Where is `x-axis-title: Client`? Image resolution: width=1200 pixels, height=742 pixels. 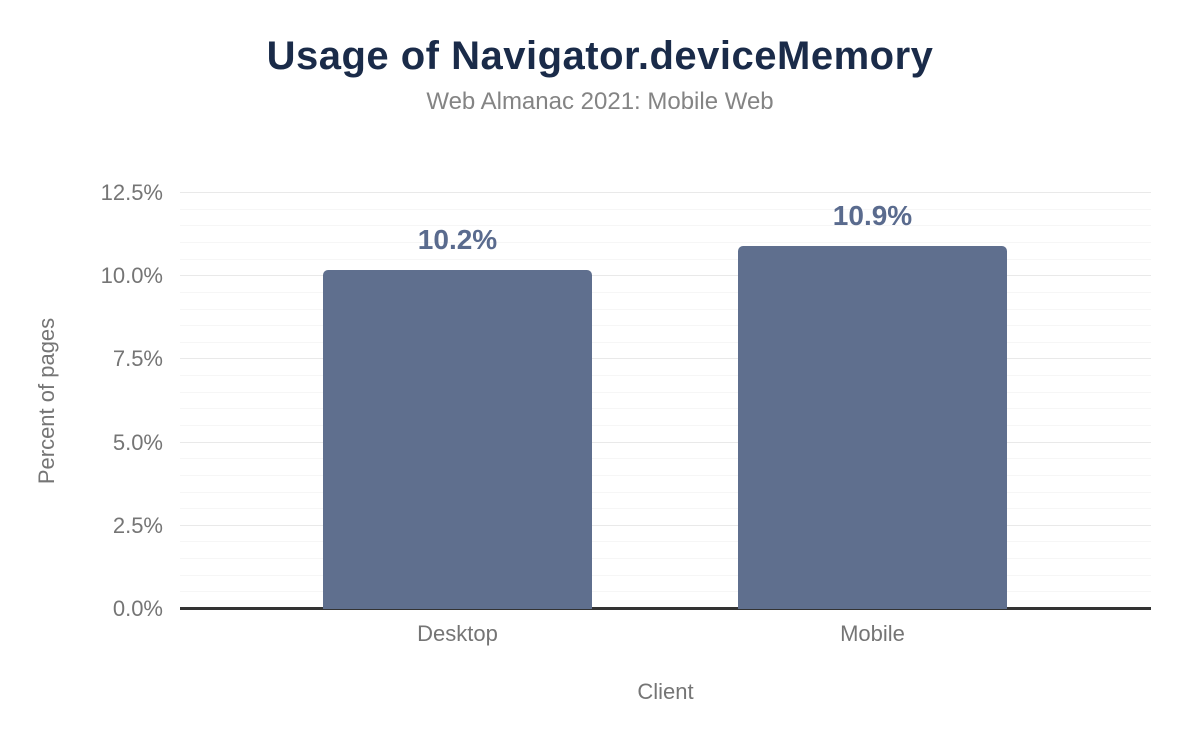 x-axis-title: Client is located at coordinates (665, 691).